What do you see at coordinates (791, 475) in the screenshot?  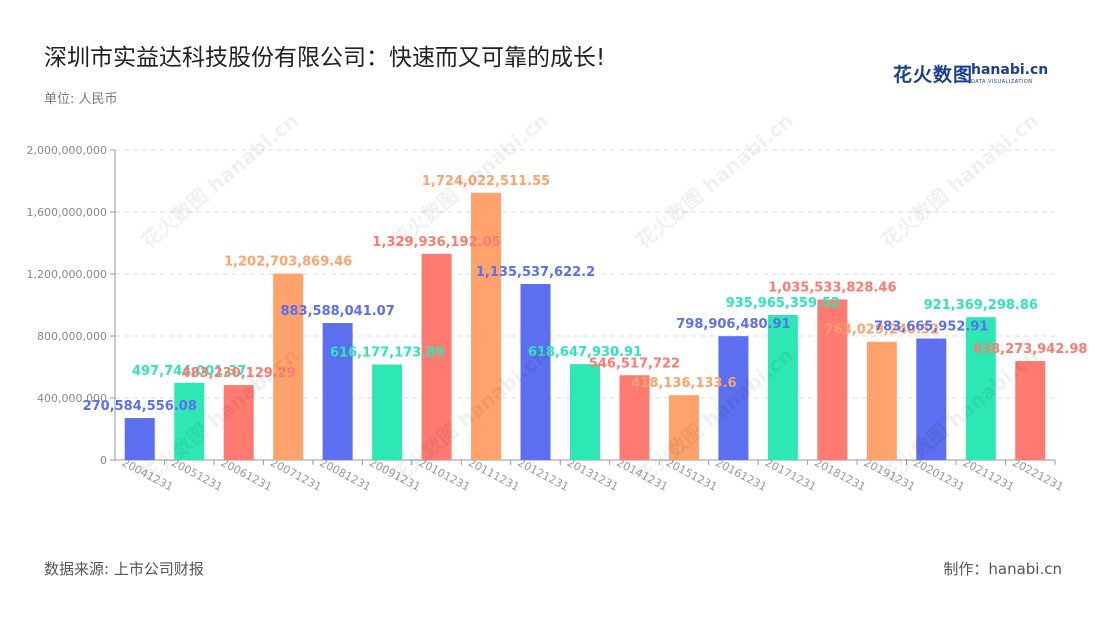 I see `x-tick-label: 20171231` at bounding box center [791, 475].